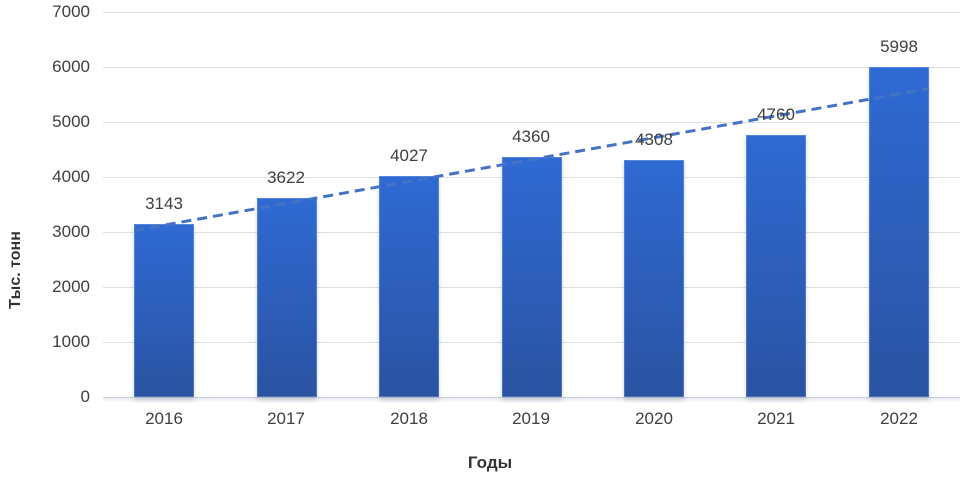 This screenshot has width=969, height=487. What do you see at coordinates (776, 114) in the screenshot?
I see `bar-value-label: 4760` at bounding box center [776, 114].